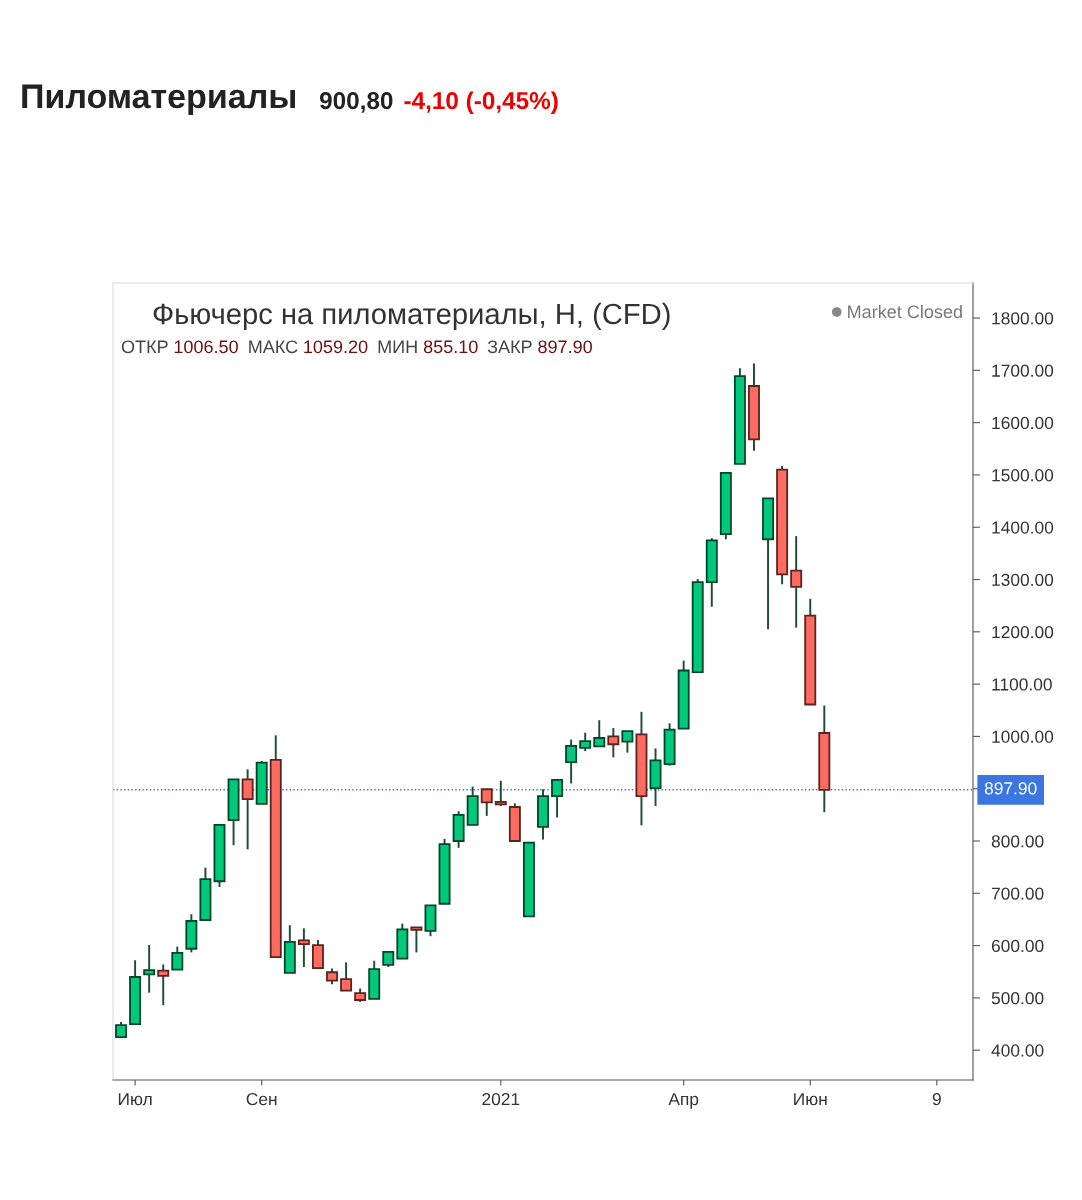  I want to click on annotation: 1059.20, so click(336, 347).